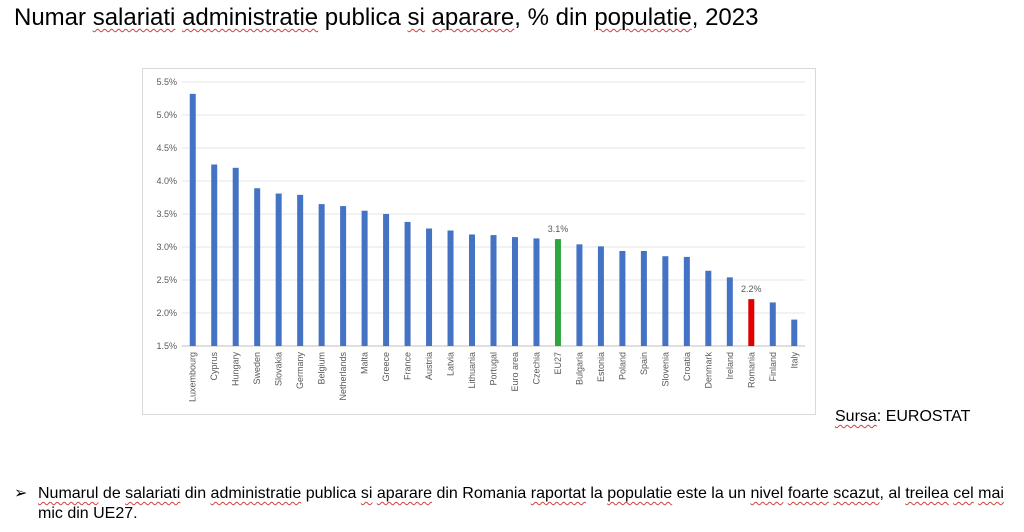 Image resolution: width=1024 pixels, height=532 pixels. What do you see at coordinates (166, 148) in the screenshot?
I see `y-tick-label: 4.5%` at bounding box center [166, 148].